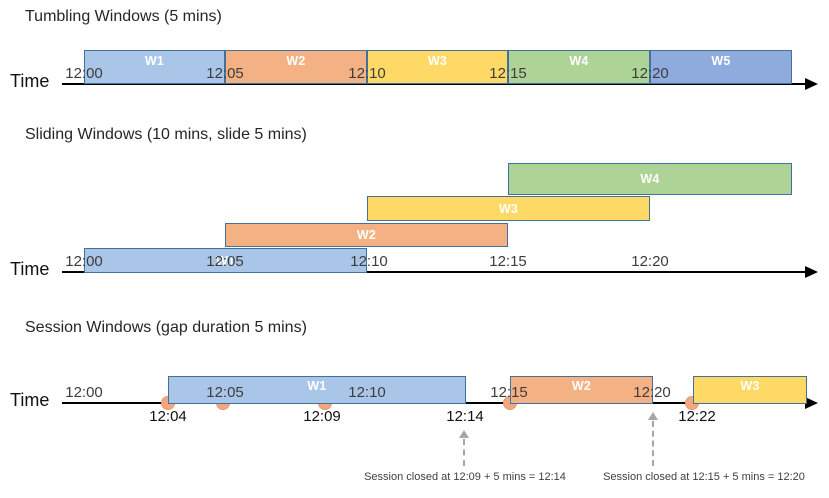 The height and width of the screenshot is (498, 829). Describe the element at coordinates (166, 134) in the screenshot. I see `section-title: Sliding Windows (10 mins, slide 5 mins)` at that location.